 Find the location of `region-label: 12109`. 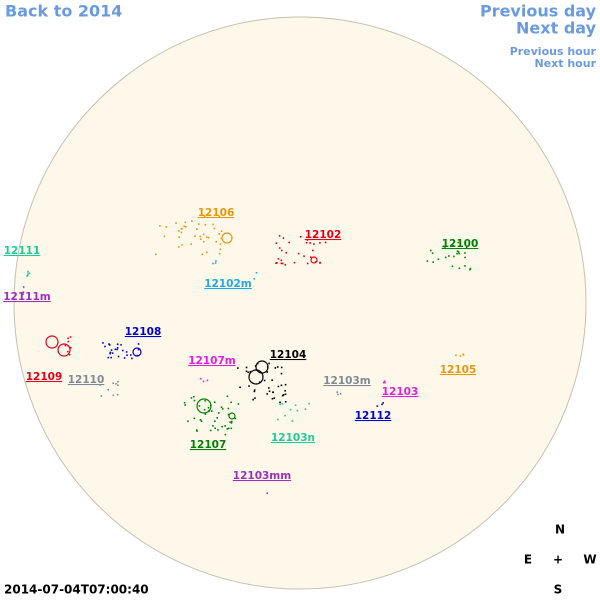

region-label: 12109 is located at coordinates (44, 377).